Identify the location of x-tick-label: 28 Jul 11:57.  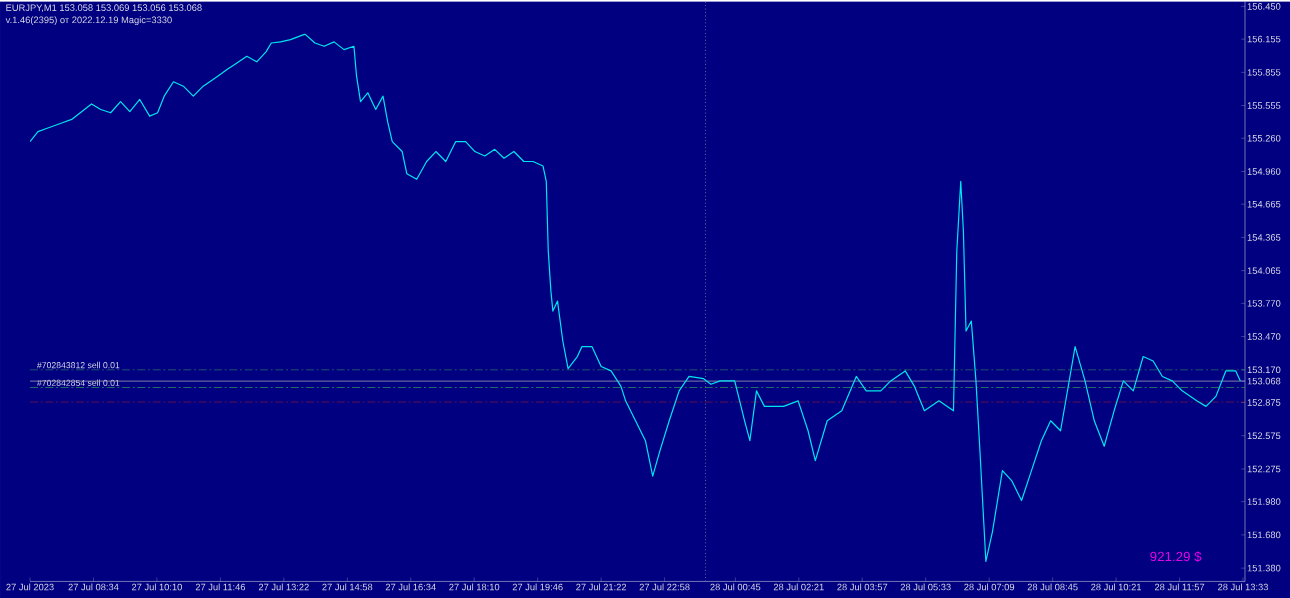
(1179, 587).